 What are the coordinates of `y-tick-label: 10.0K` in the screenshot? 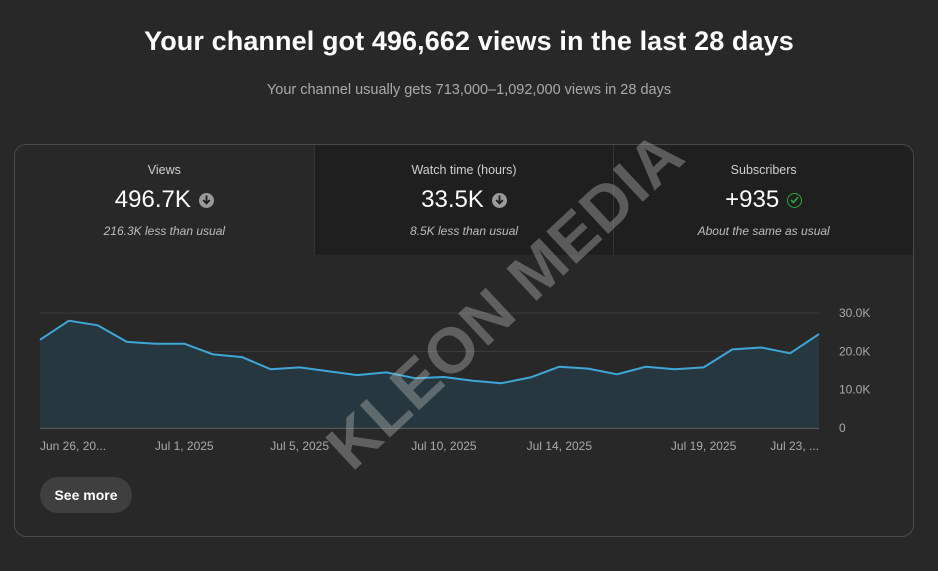 It's located at (854, 390).